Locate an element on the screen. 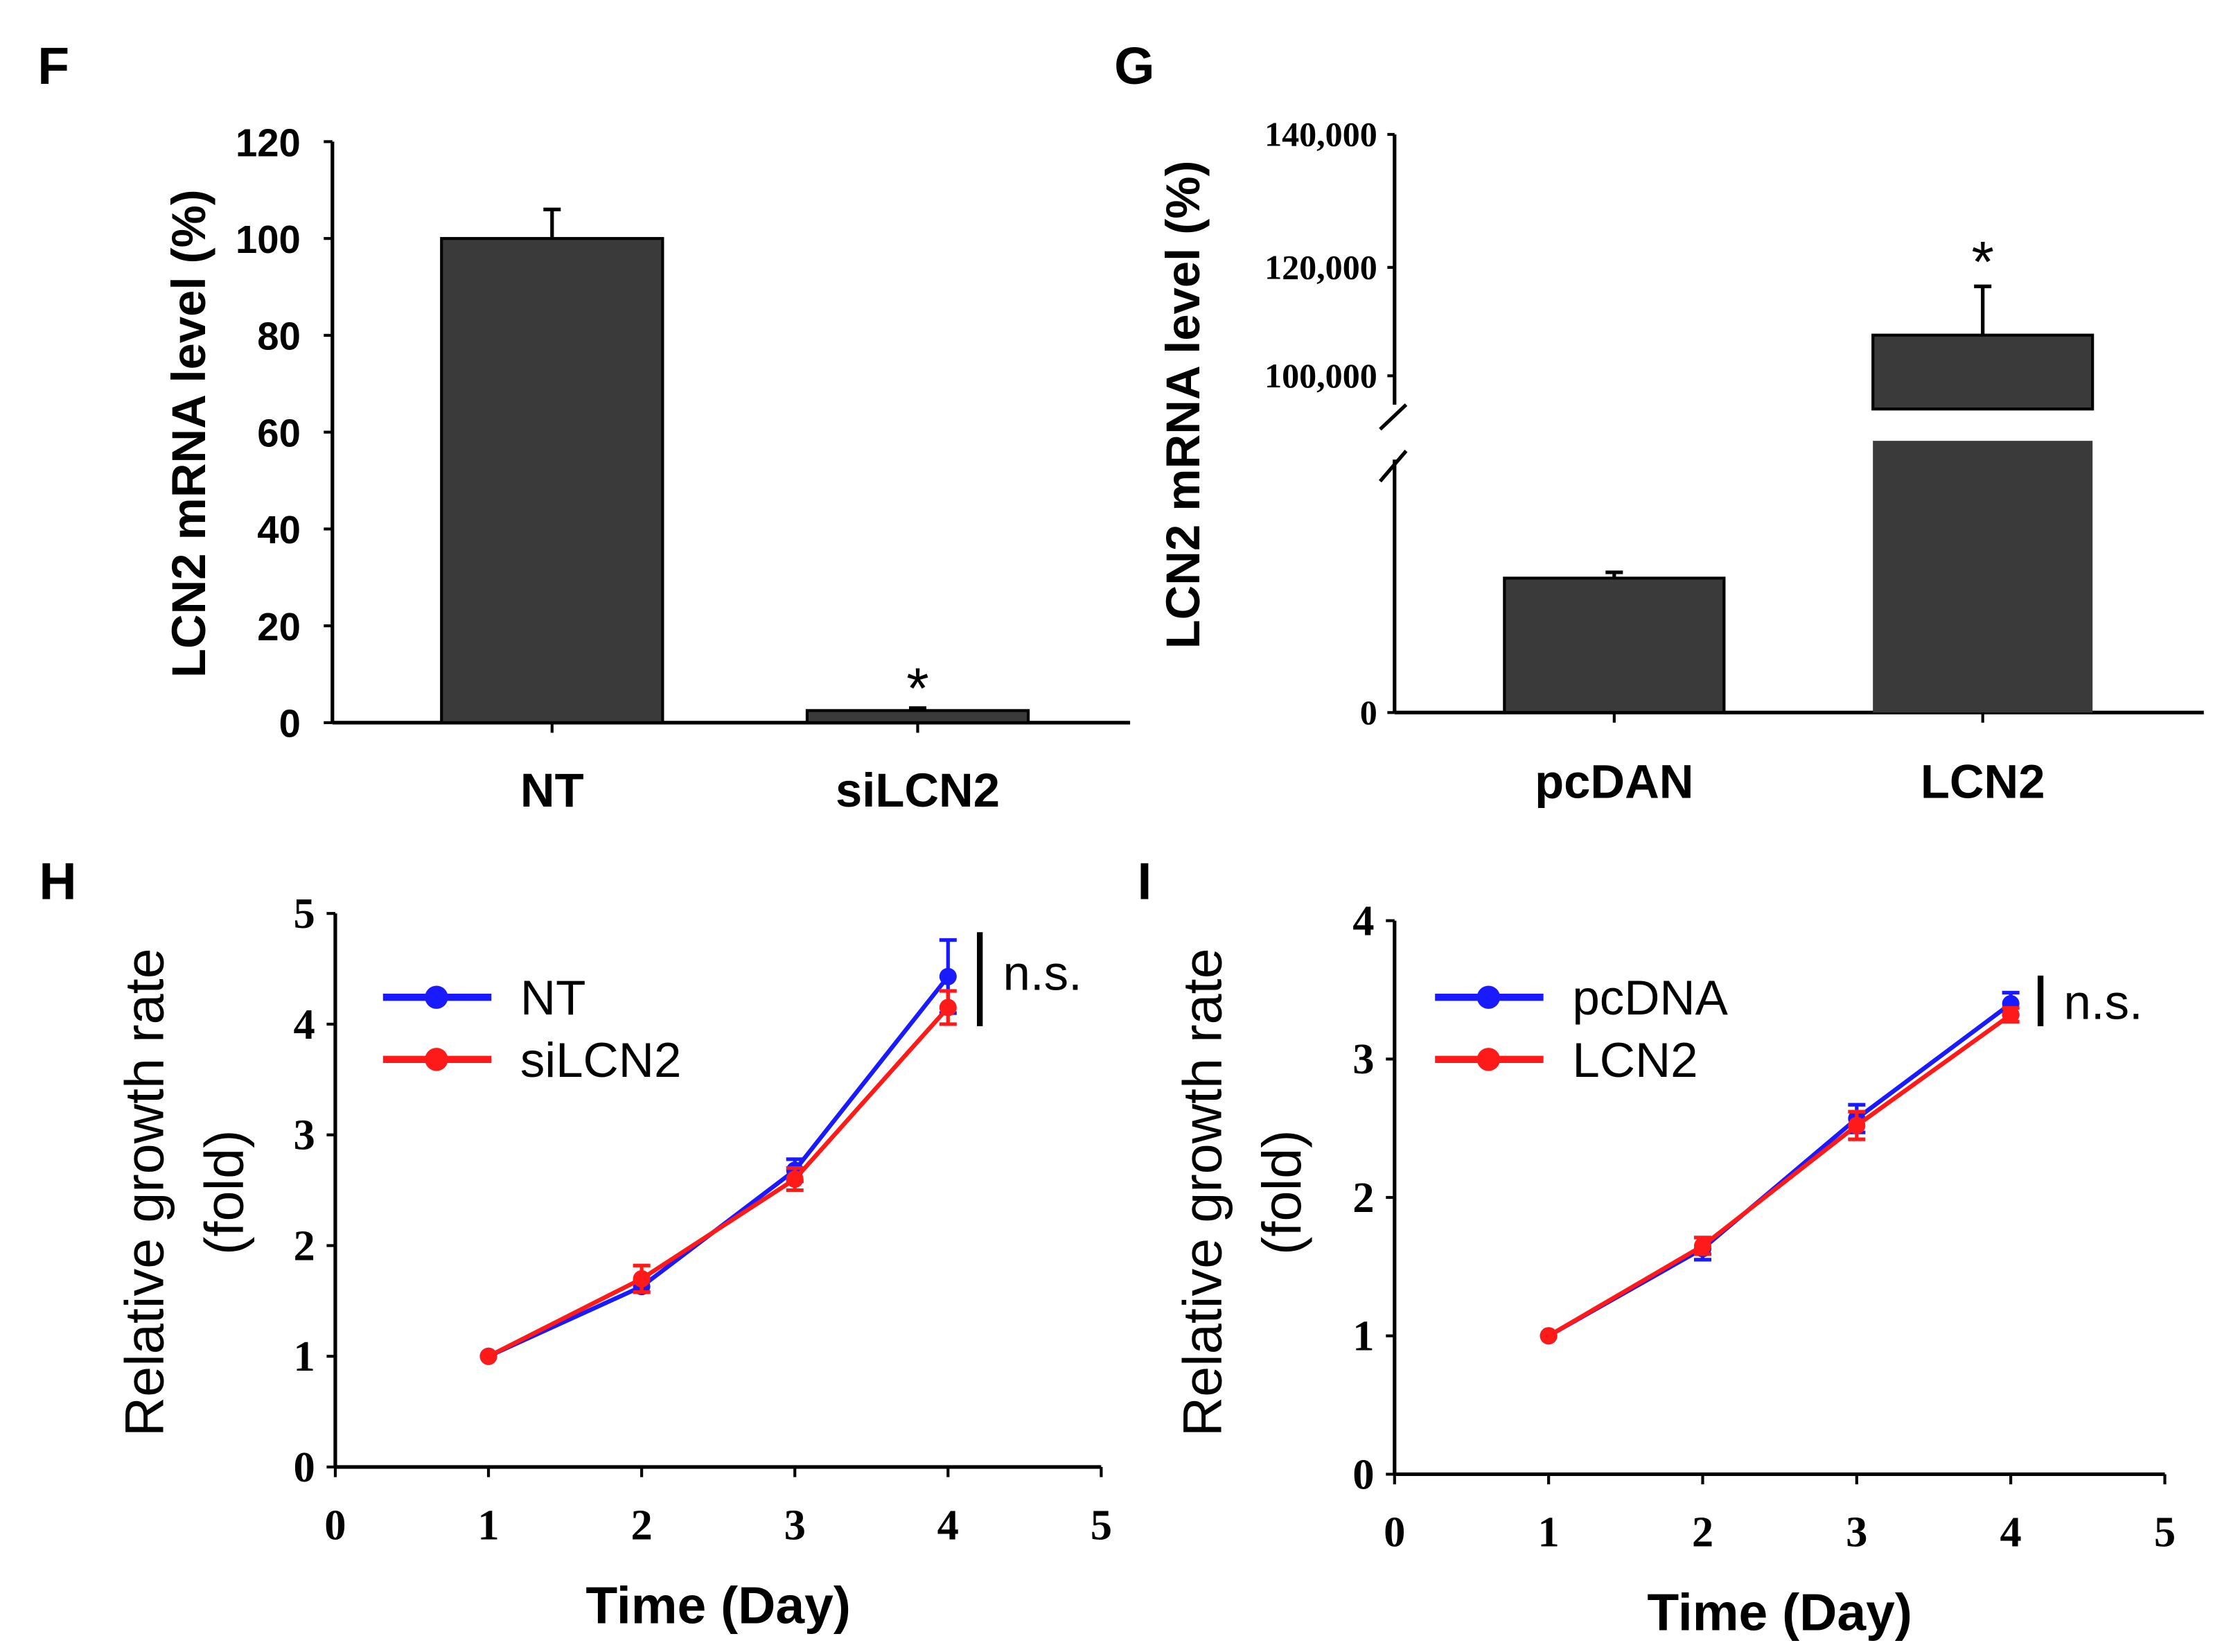  h-y-tick-label: 4 is located at coordinates (304, 1024).